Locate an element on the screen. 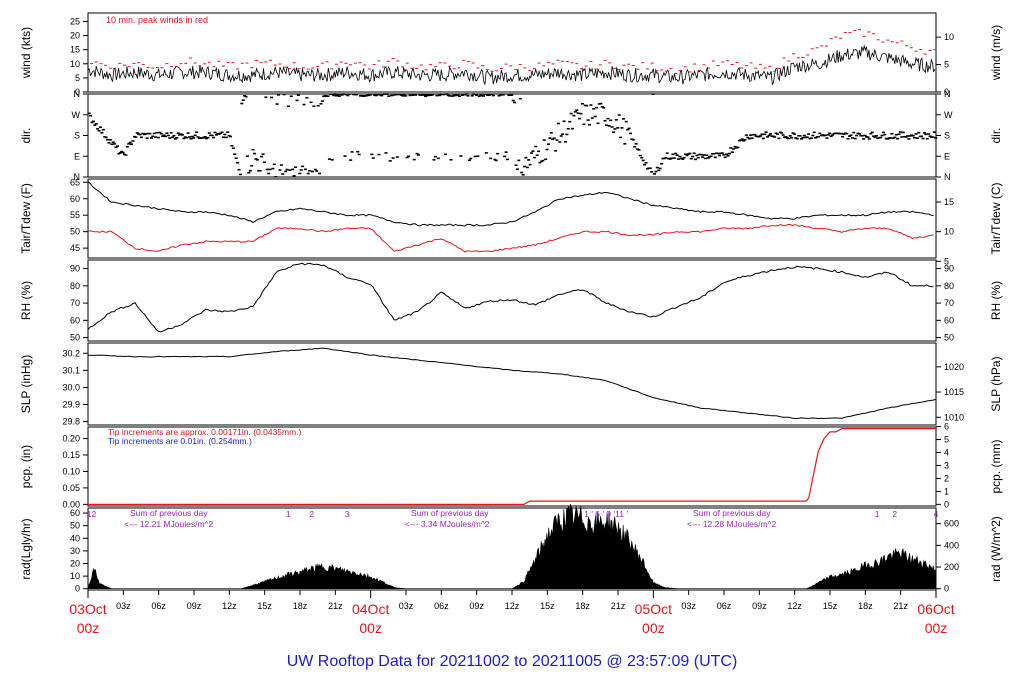 This screenshot has height=700, width=1024. pcp-left-tick-label: 0.20 is located at coordinates (71, 439).